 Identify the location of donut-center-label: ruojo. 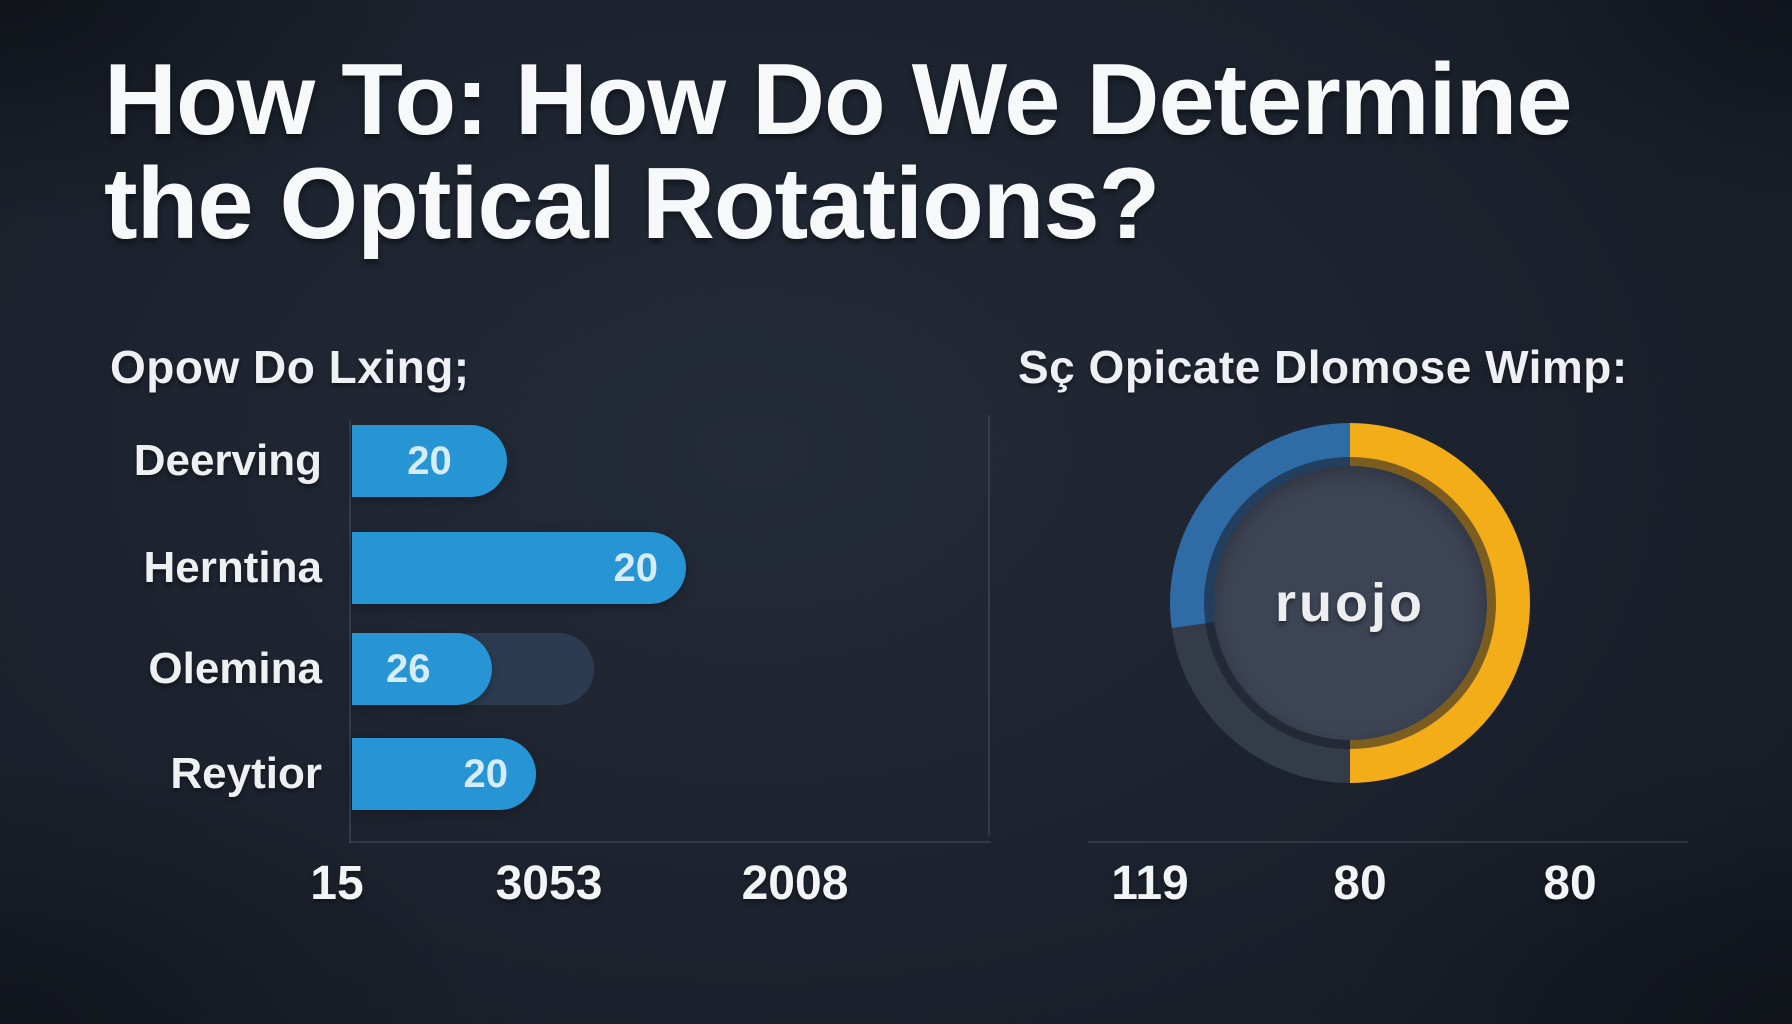
(1350, 603).